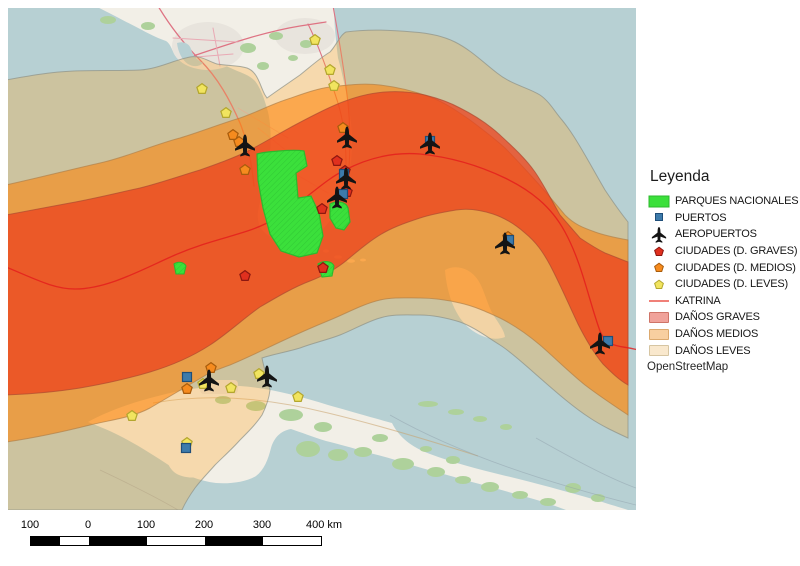  I want to click on legend-title: Leyenda, so click(680, 176).